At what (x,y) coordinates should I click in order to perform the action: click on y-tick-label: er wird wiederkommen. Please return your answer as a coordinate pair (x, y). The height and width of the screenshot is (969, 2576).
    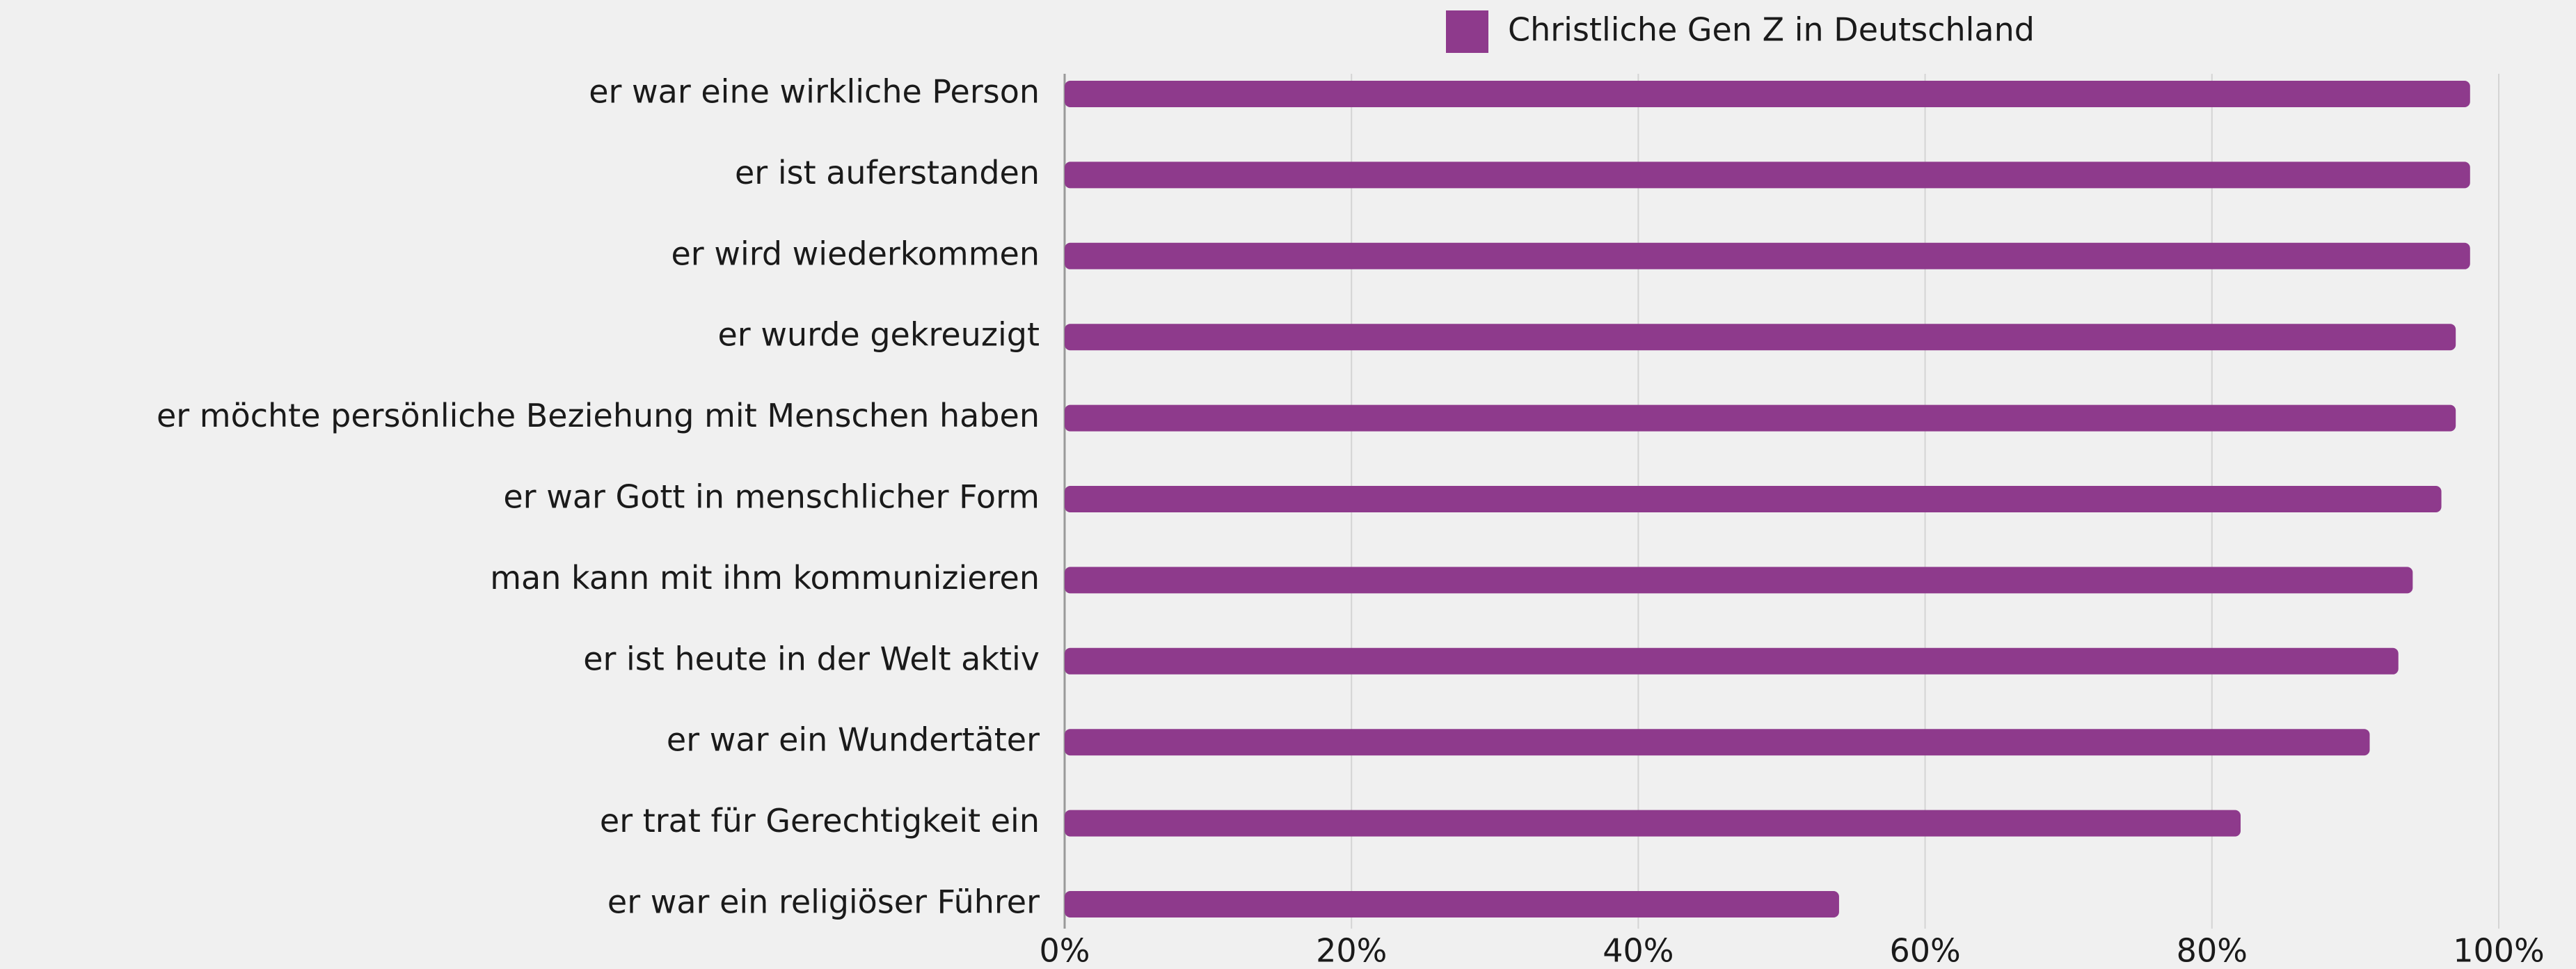
    Looking at the image, I should click on (855, 253).